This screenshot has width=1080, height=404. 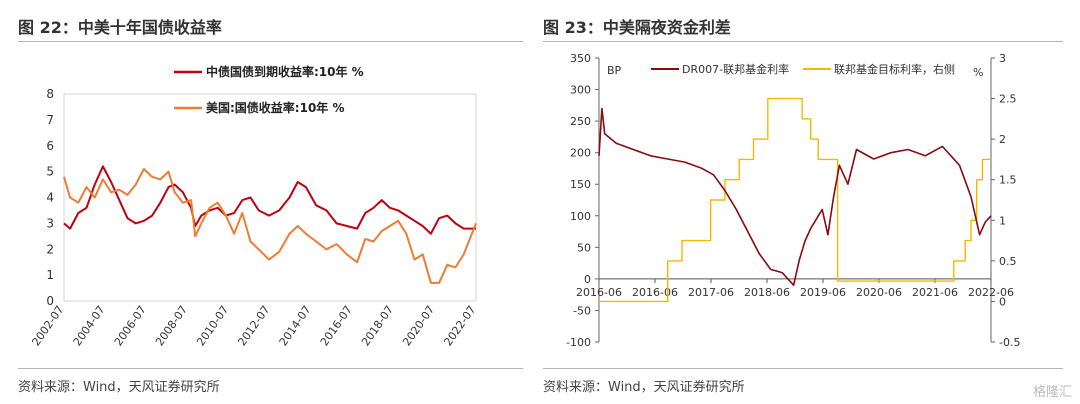 I want to click on x-tick-label: 2018-07, so click(x=377, y=325).